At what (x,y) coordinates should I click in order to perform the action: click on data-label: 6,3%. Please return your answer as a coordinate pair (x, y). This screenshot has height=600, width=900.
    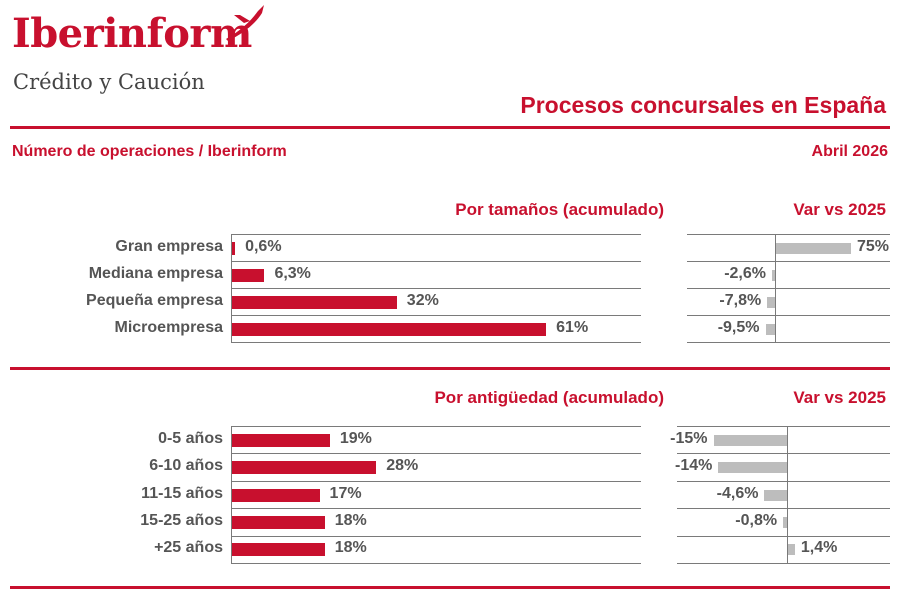
    Looking at the image, I should click on (292, 273).